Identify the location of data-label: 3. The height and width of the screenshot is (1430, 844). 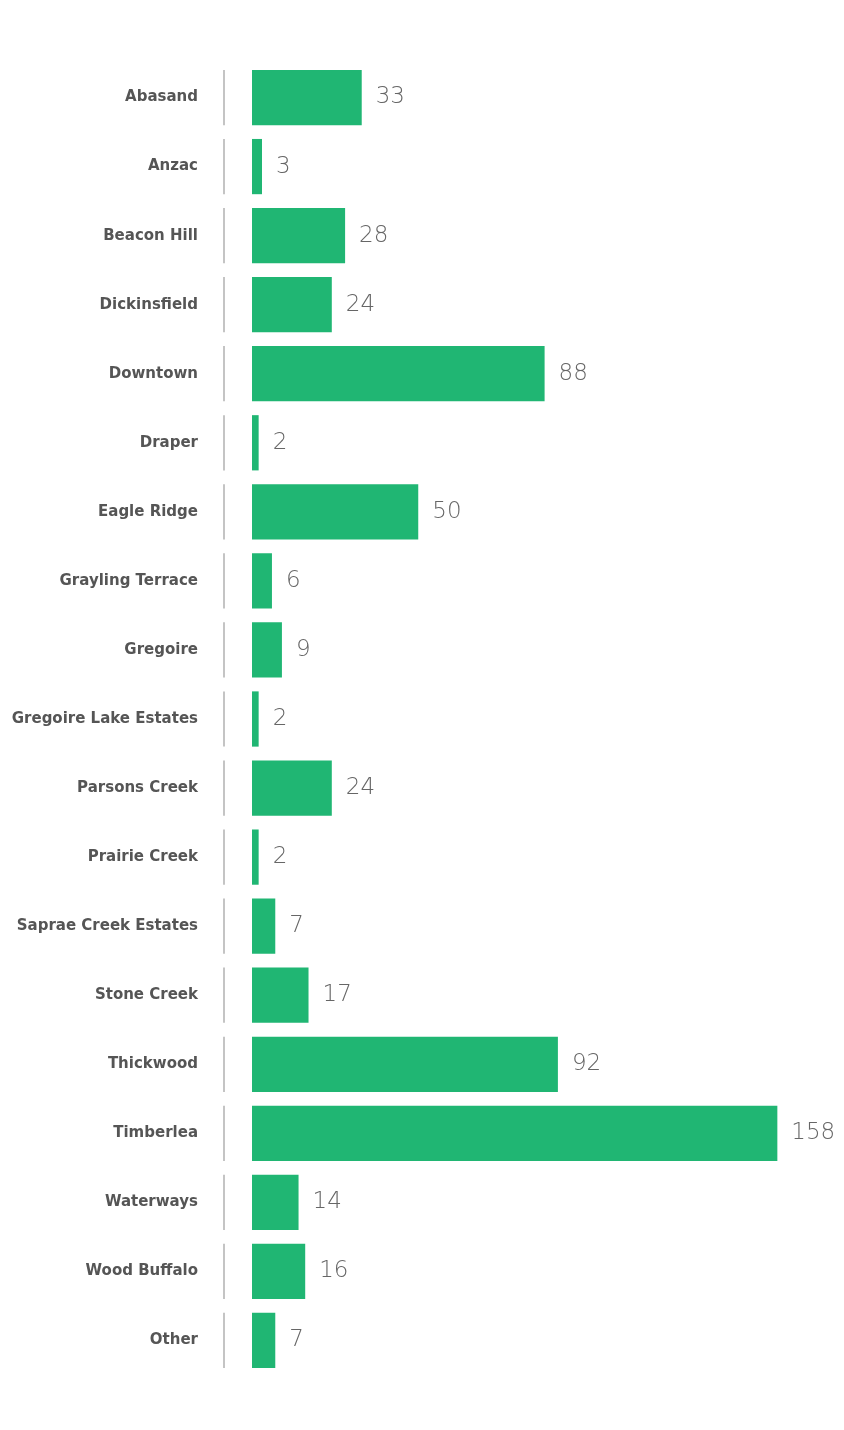
(283, 164).